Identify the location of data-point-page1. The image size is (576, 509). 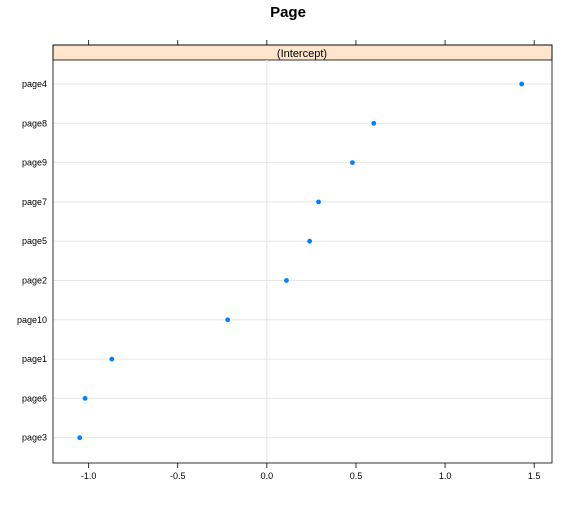
(112, 359).